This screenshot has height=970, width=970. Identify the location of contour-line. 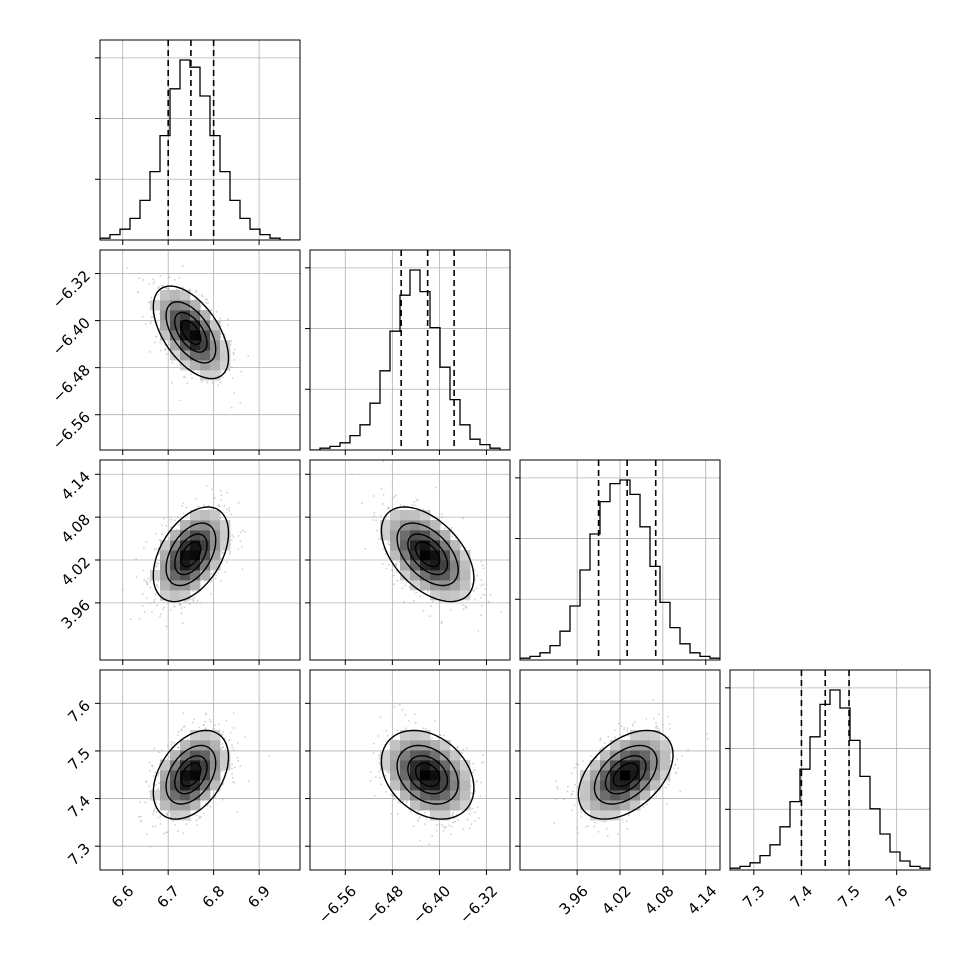
(191, 332).